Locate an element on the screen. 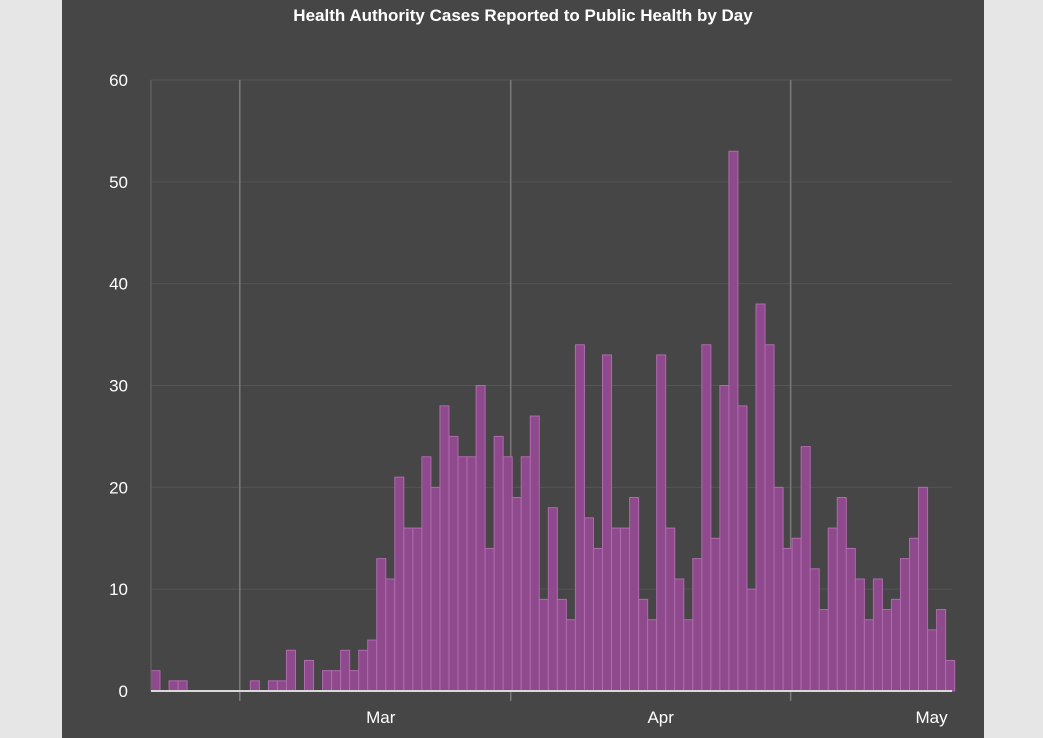 This screenshot has width=1043, height=738. y-tick-label: 50 is located at coordinates (118, 182).